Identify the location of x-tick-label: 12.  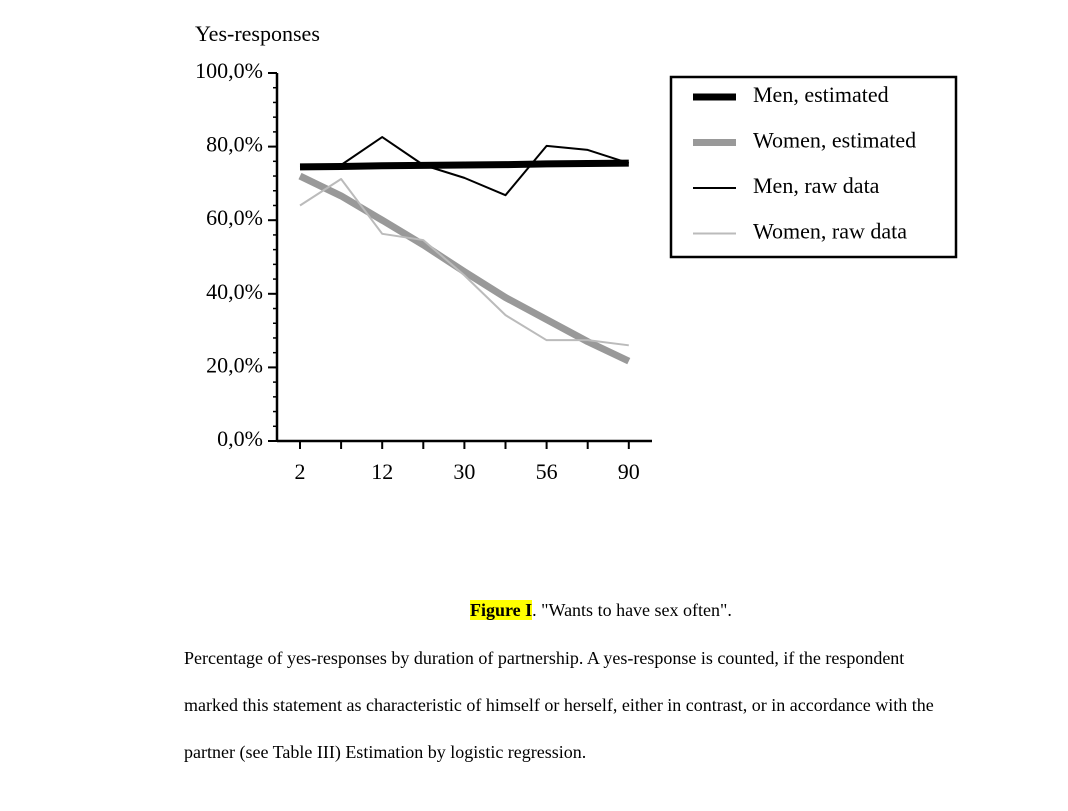
(382, 471).